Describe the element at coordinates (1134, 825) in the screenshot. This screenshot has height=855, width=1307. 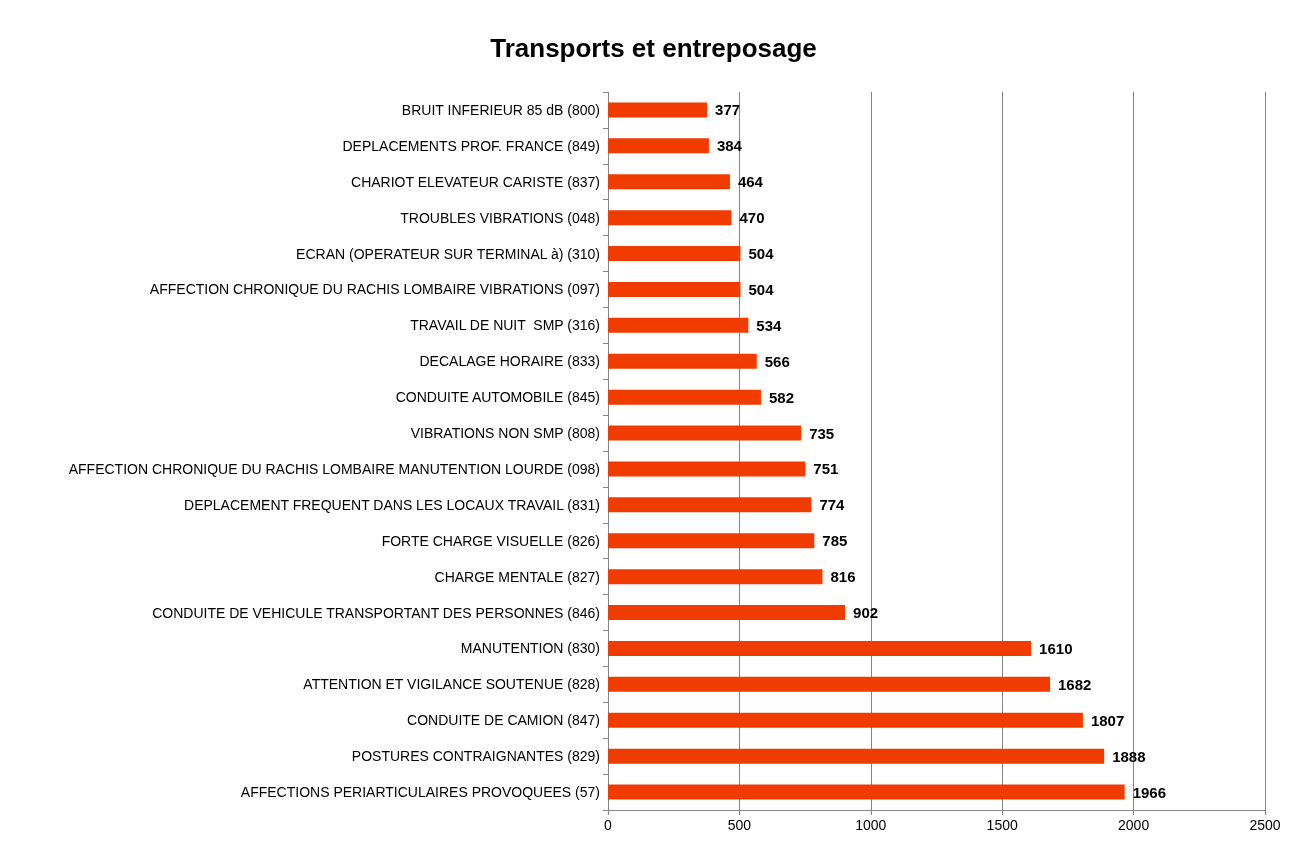
I see `x-tick-label: 2000` at that location.